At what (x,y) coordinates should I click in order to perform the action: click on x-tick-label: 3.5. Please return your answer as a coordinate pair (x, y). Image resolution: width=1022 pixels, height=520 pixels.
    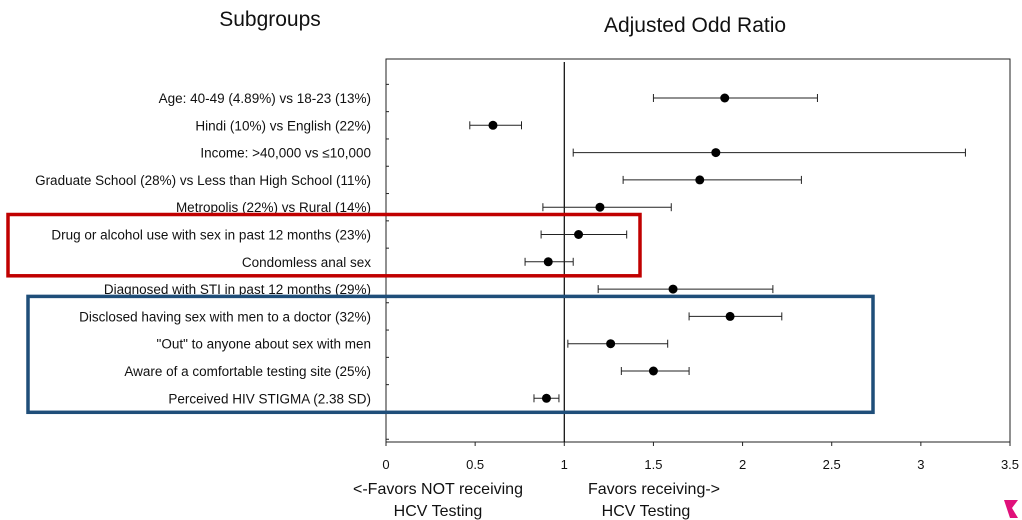
    Looking at the image, I should click on (1010, 464).